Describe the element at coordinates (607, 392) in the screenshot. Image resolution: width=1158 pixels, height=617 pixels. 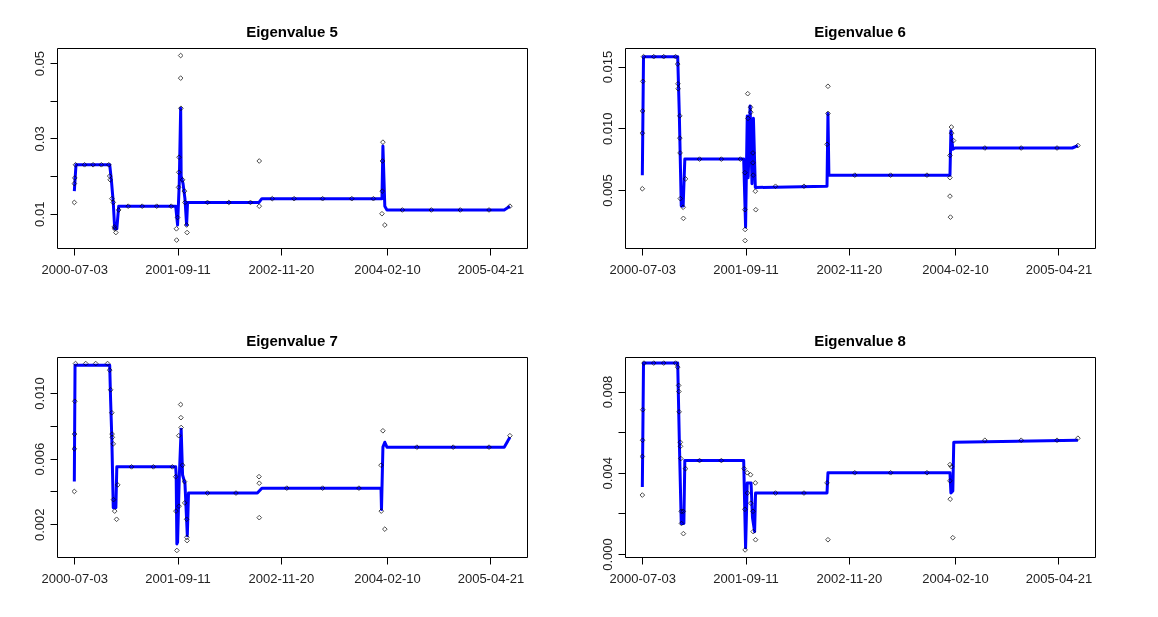
I see `y-tick-label: 0.008` at that location.